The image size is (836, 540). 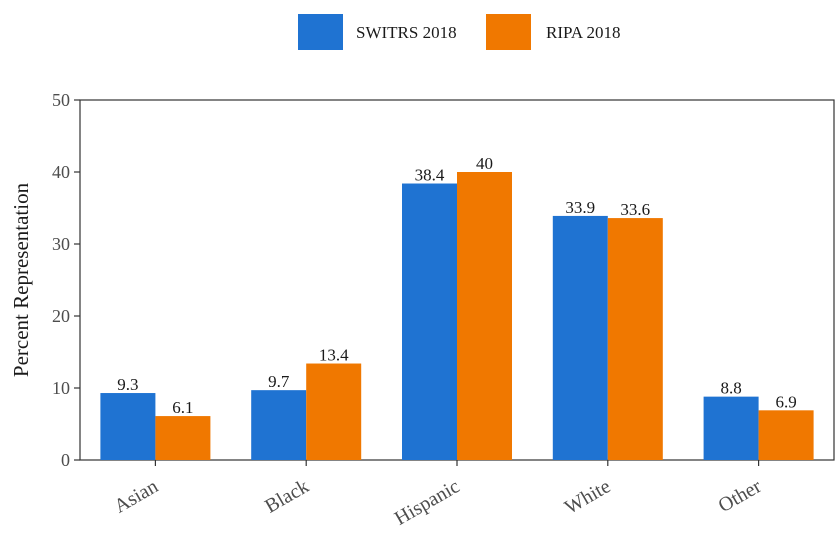 What do you see at coordinates (587, 497) in the screenshot?
I see `x-tick-label: White` at bounding box center [587, 497].